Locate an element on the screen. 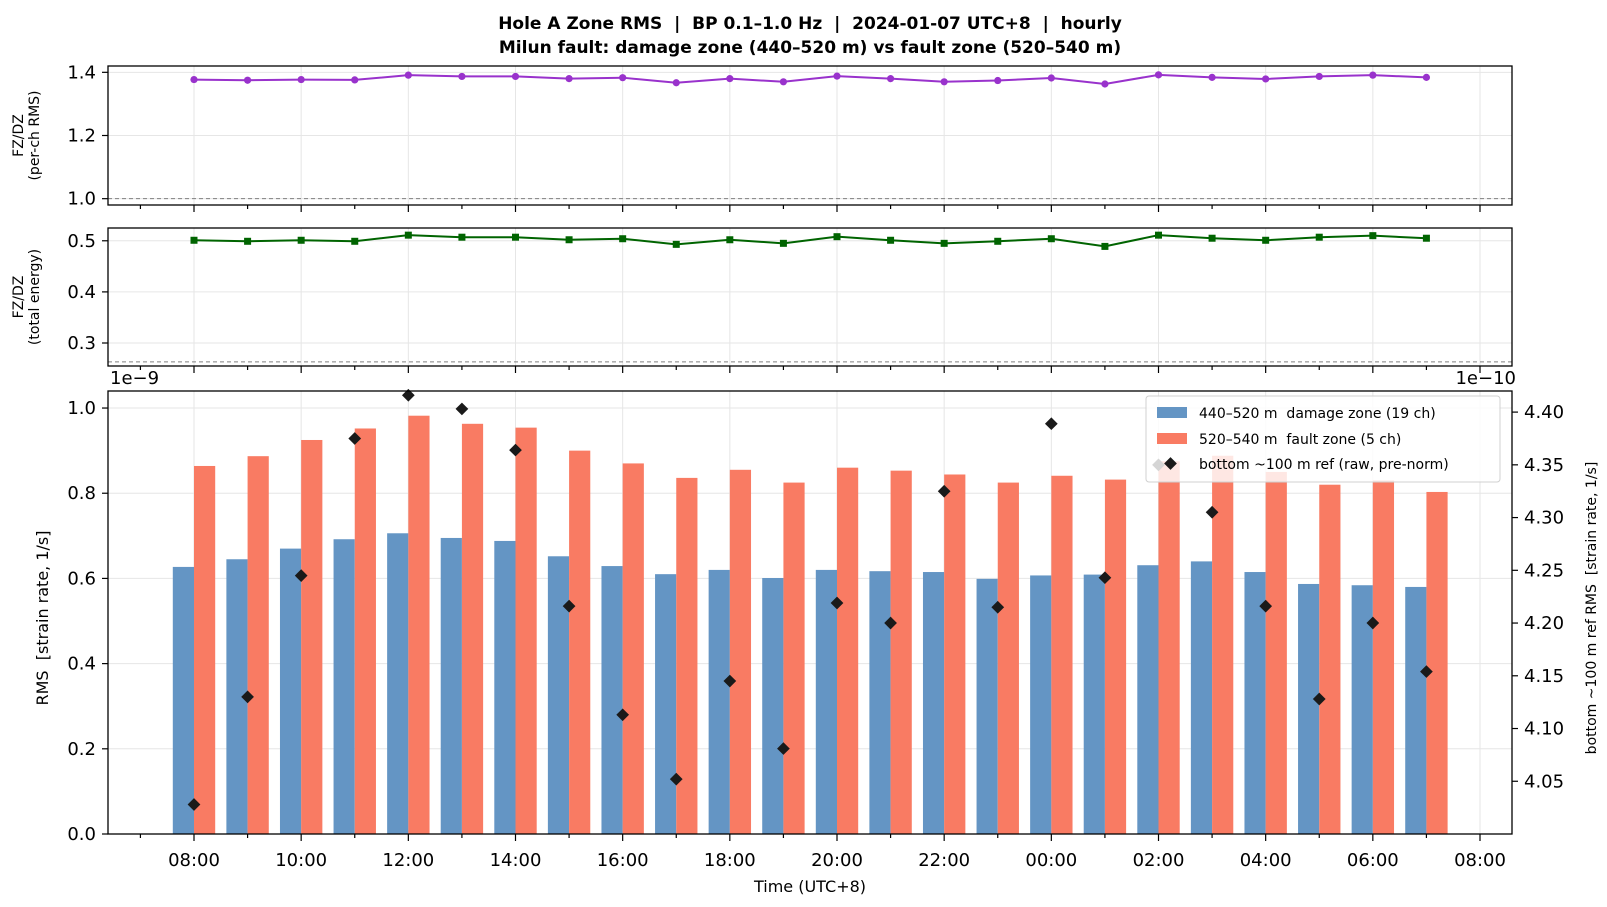 The image size is (1607, 907). x-tick-label: 12:00 is located at coordinates (408, 860).